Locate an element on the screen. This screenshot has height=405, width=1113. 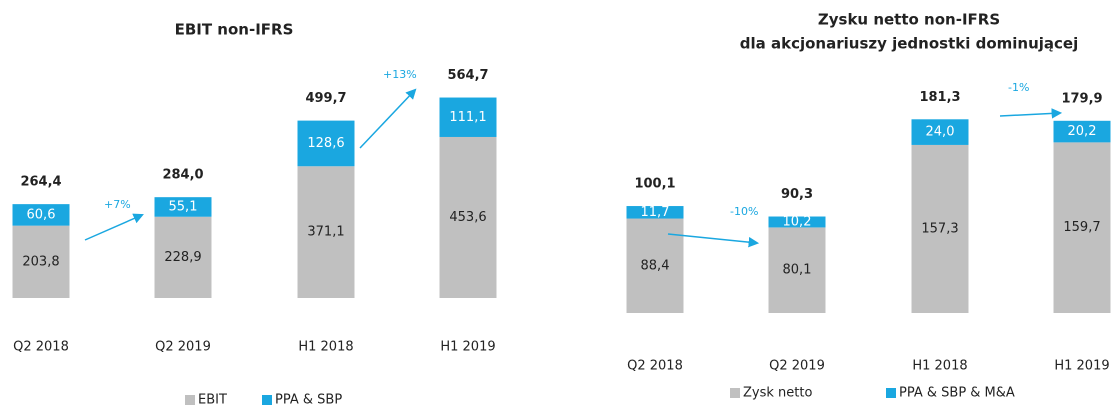
value-label: 203,8 is located at coordinates (40, 261).